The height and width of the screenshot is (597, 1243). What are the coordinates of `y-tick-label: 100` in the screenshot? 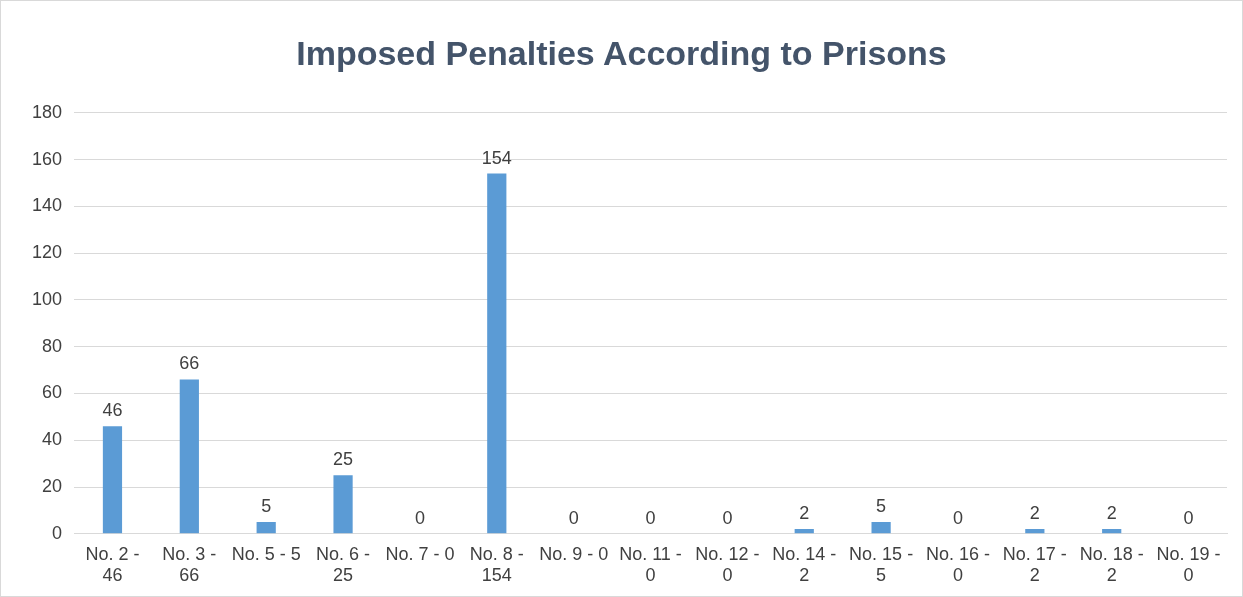 It's located at (47, 298).